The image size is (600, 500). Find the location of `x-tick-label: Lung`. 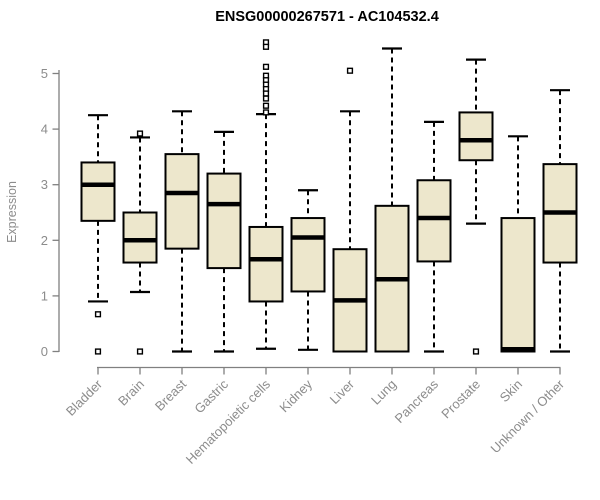

x-tick-label: Lung is located at coordinates (383, 392).